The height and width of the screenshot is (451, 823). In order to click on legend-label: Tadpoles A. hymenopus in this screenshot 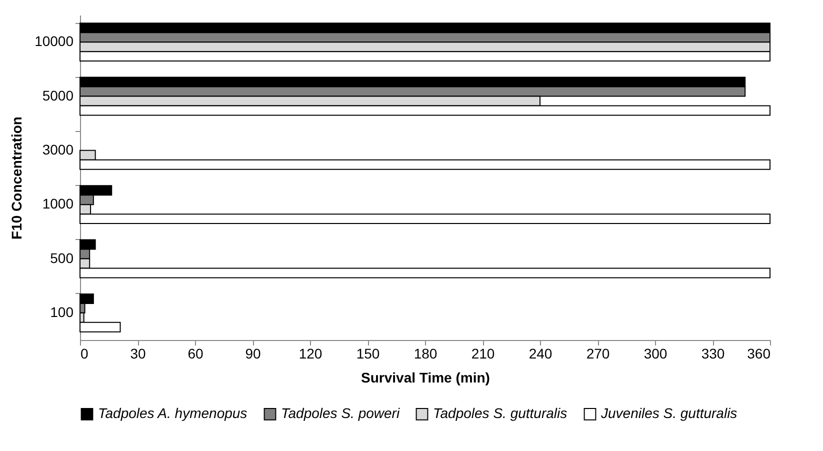, I will do `click(173, 413)`.